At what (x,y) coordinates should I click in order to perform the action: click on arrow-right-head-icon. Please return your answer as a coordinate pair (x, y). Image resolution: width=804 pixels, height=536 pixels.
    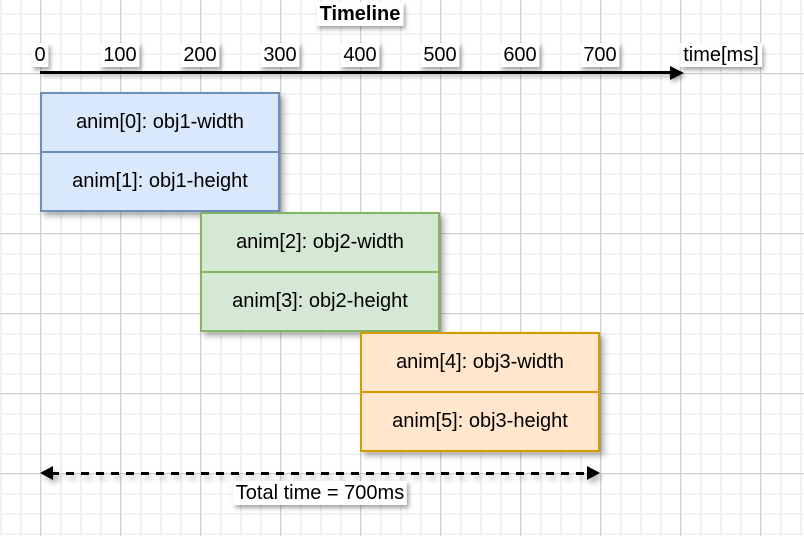
    Looking at the image, I should click on (593, 473).